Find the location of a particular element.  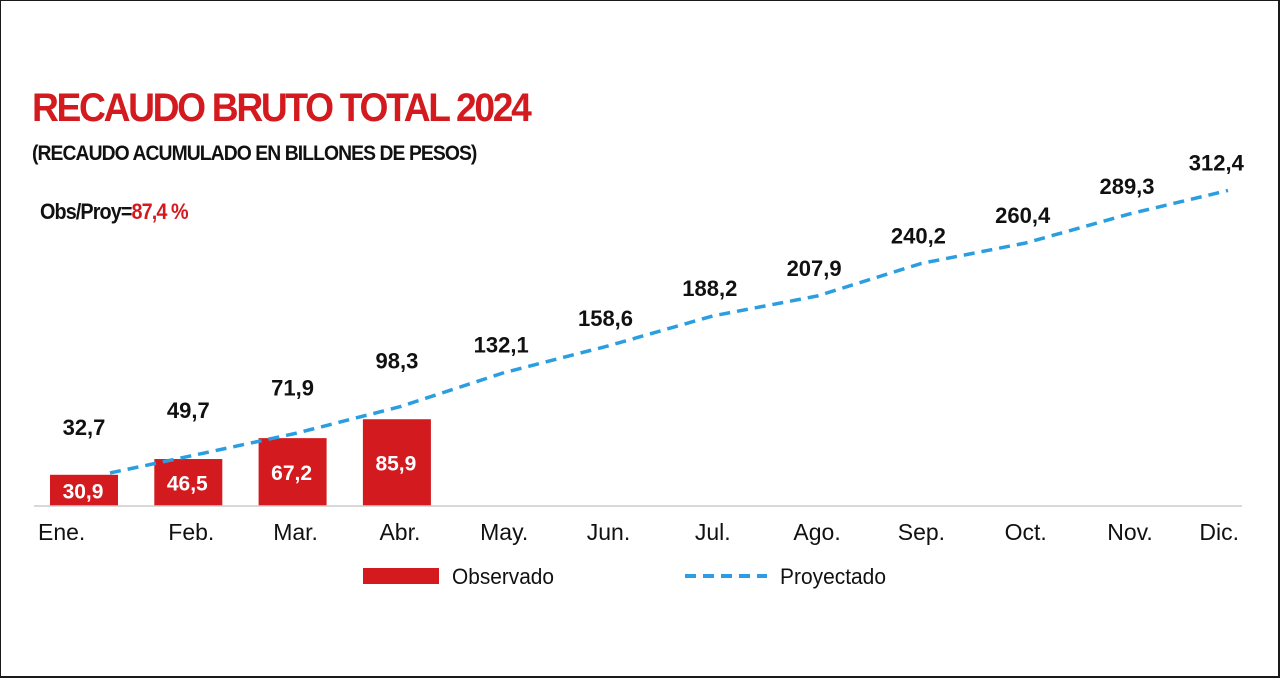

x-tick-label: May. is located at coordinates (504, 532).